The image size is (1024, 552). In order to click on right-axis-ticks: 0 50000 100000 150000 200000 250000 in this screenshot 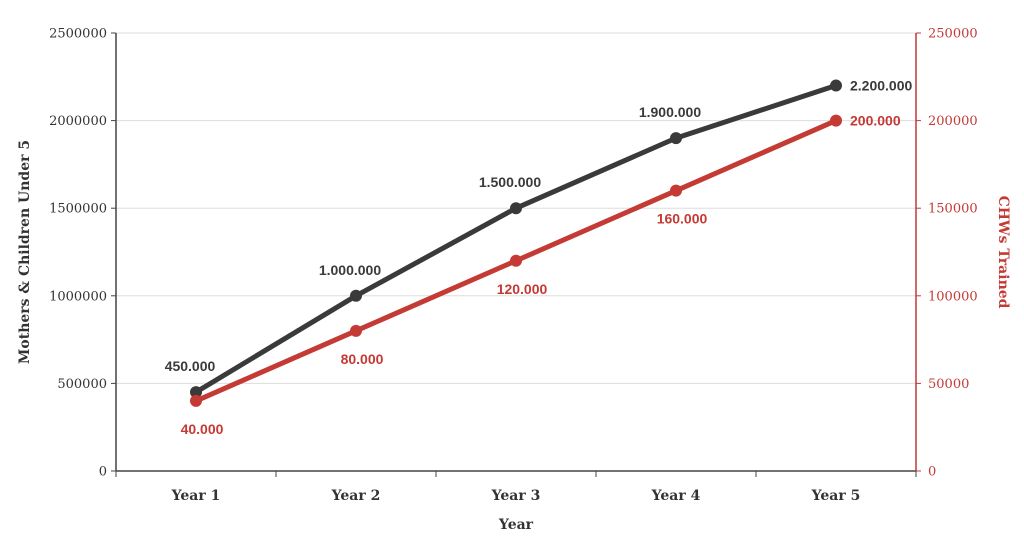, I will do `click(947, 253)`.